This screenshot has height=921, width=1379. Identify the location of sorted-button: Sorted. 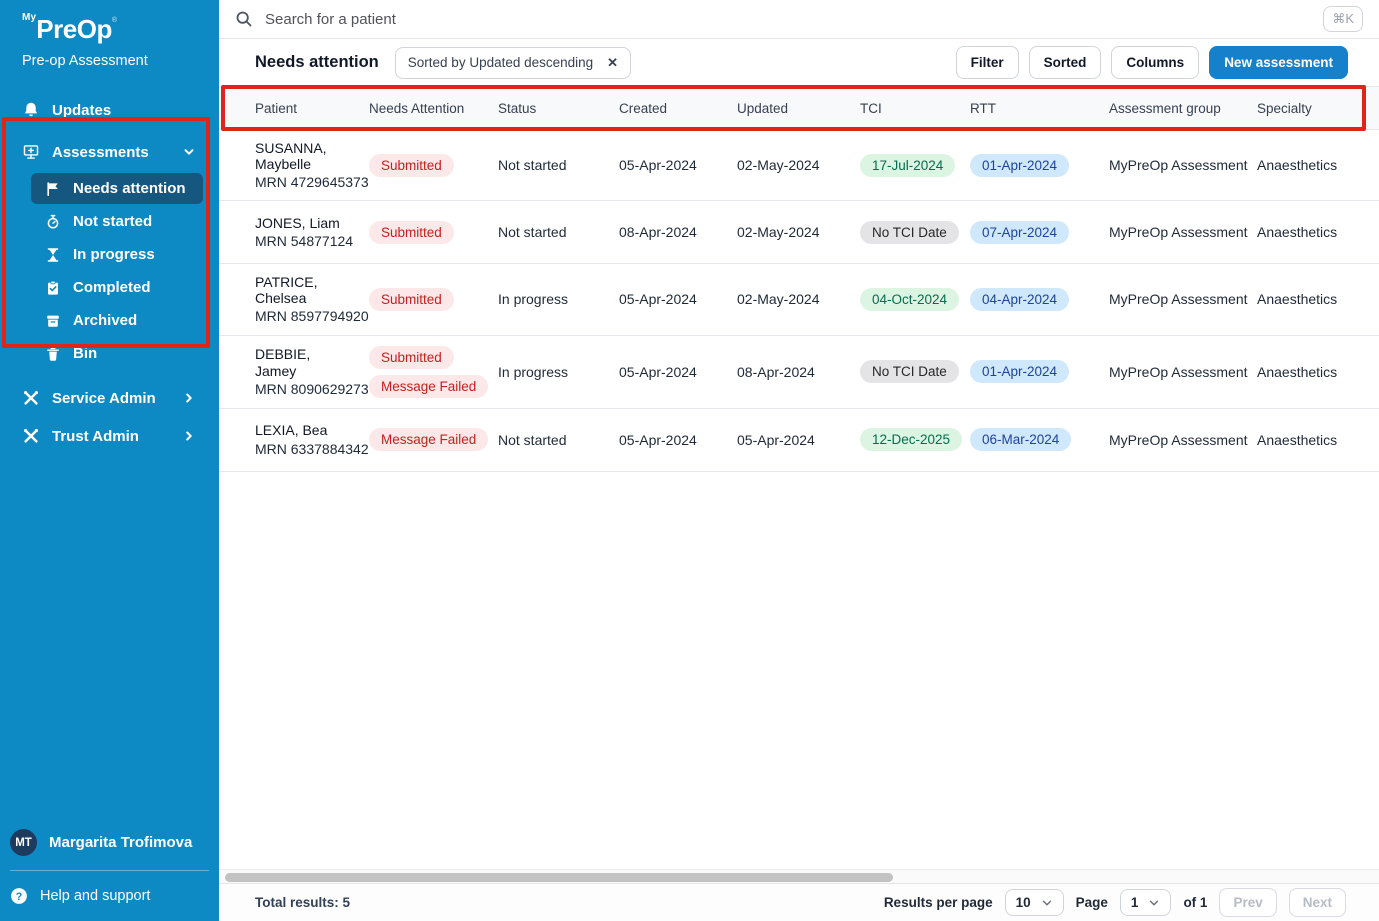
(1065, 62).